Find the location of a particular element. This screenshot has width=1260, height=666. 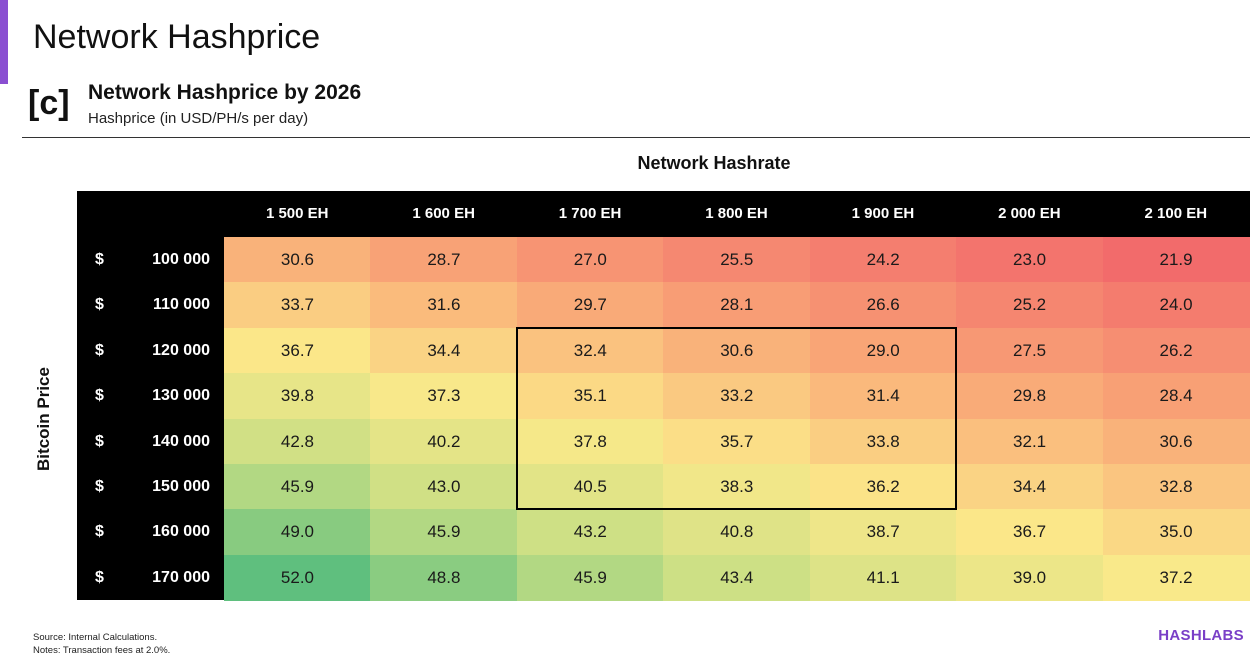

hashlabs-logo: HASHLABS is located at coordinates (1201, 635).